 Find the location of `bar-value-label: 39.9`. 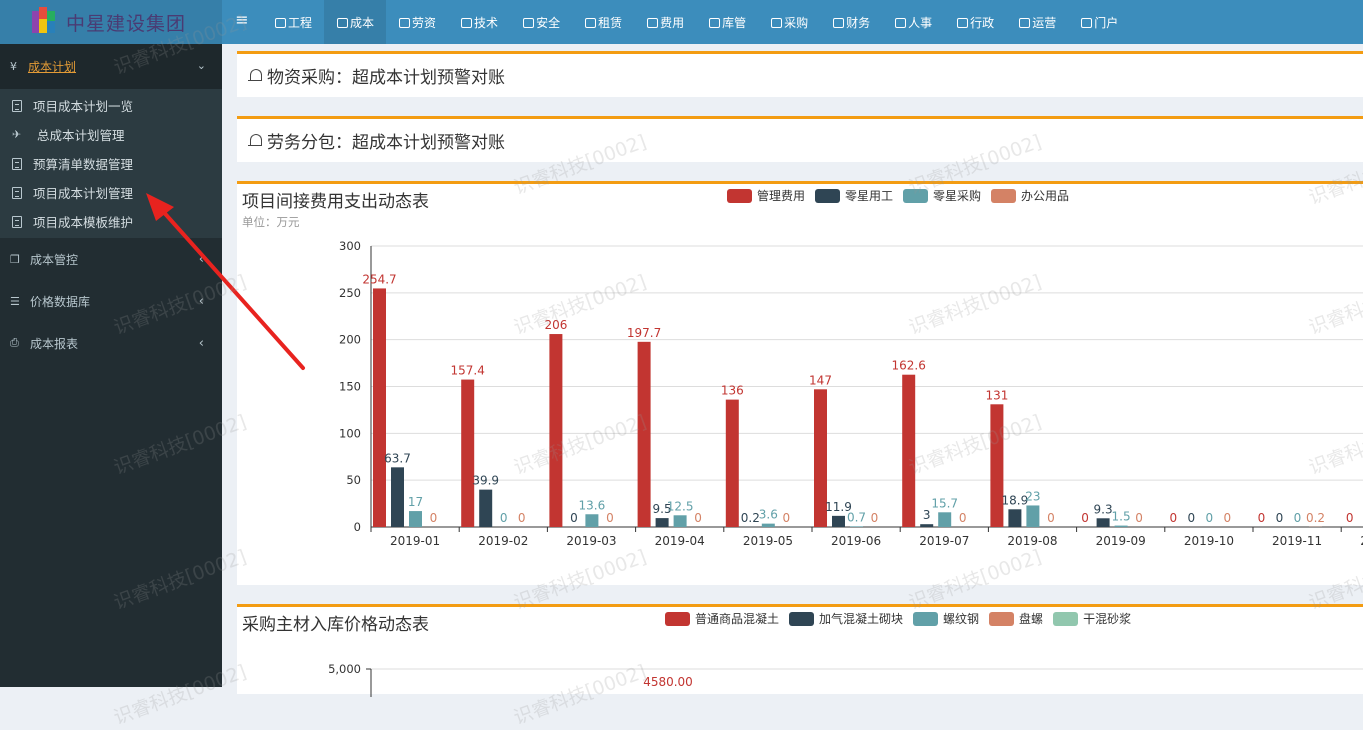

bar-value-label: 39.9 is located at coordinates (485, 481).